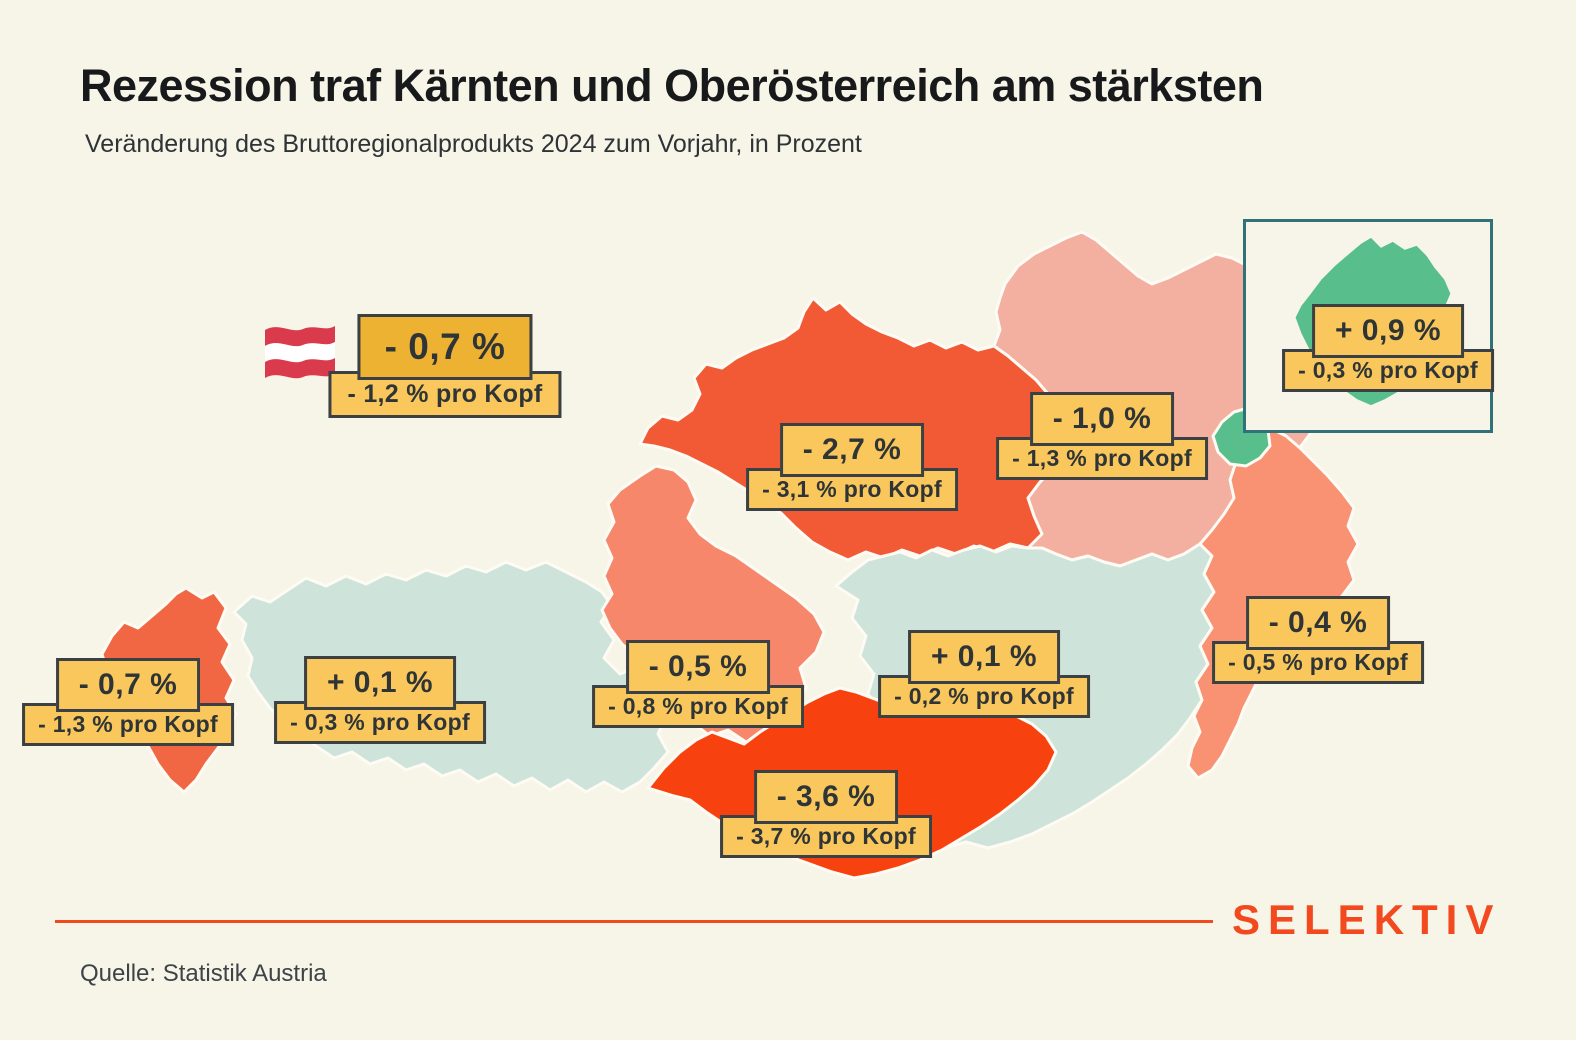  What do you see at coordinates (300, 352) in the screenshot?
I see `austria-flag-icon` at bounding box center [300, 352].